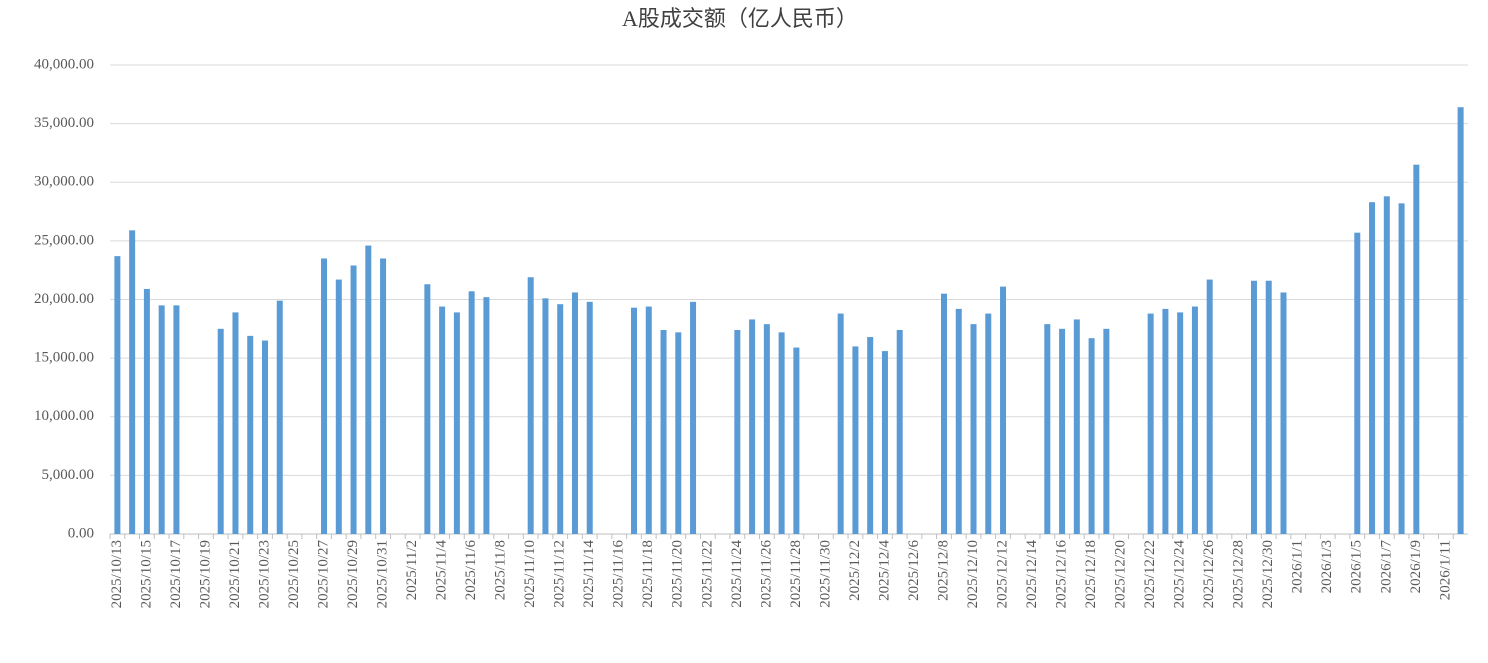 Image resolution: width=1488 pixels, height=663 pixels. What do you see at coordinates (1121, 574) in the screenshot?
I see `x-tick-label: 2025/12/20` at bounding box center [1121, 574].